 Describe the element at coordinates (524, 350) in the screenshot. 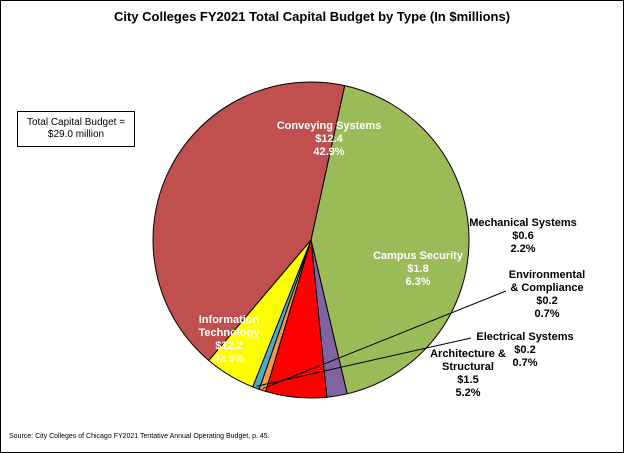

I see `slice-label-4: Electrical Systems $0.2 0.7%` at that location.